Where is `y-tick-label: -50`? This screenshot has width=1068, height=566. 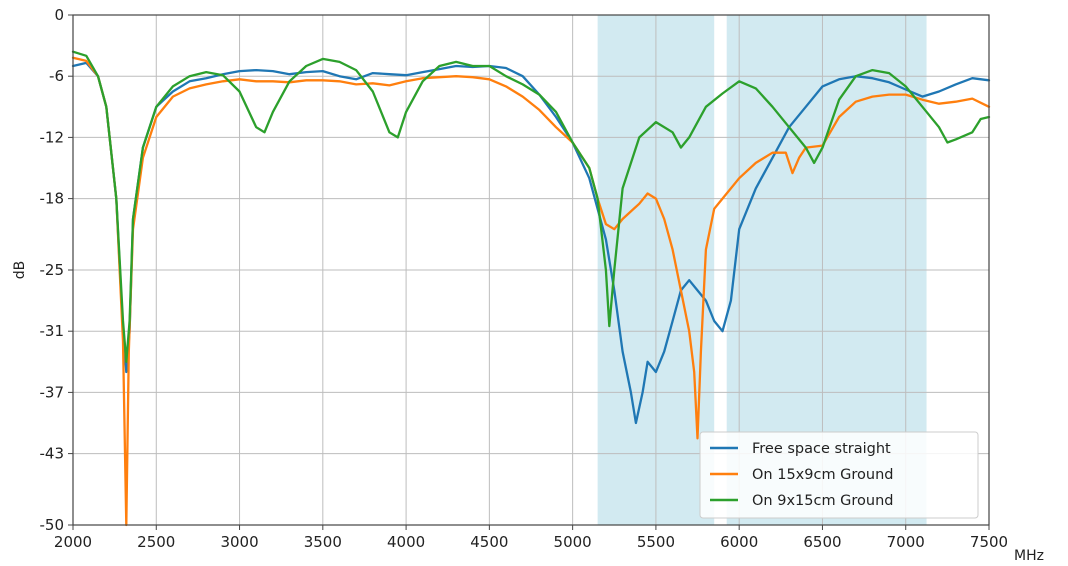 y-tick-label: -50 is located at coordinates (52, 525).